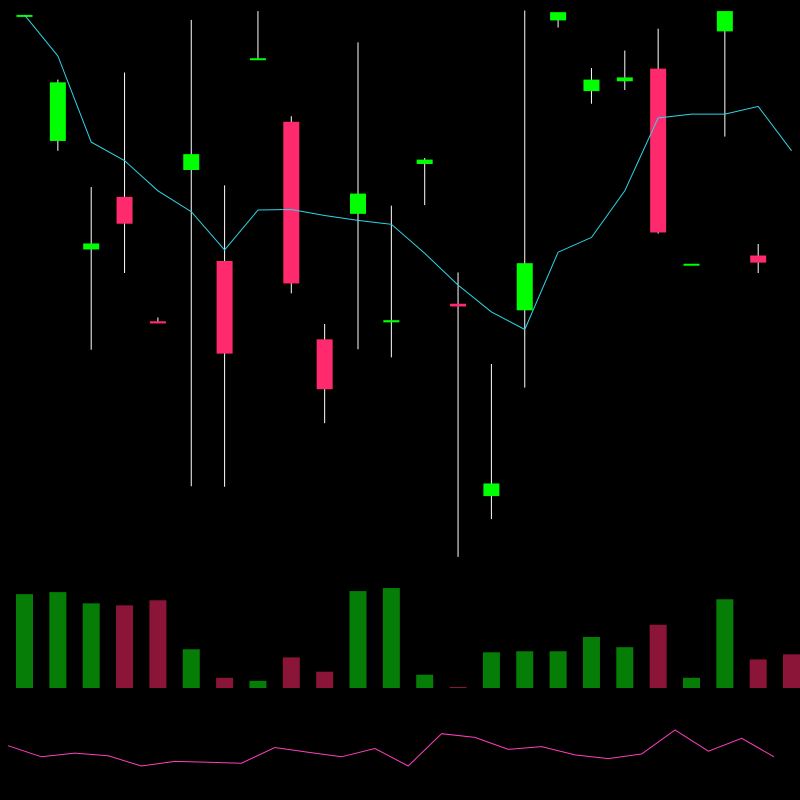 Image resolution: width=800 pixels, height=800 pixels. I want to click on indicator-line, so click(391, 748).